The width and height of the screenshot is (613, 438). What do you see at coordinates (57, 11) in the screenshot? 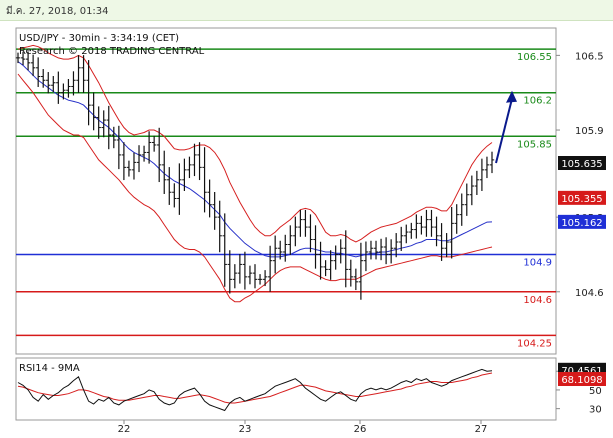
I see `timestamp: มี.ค. 27, 2018, 01:34` at bounding box center [57, 11].